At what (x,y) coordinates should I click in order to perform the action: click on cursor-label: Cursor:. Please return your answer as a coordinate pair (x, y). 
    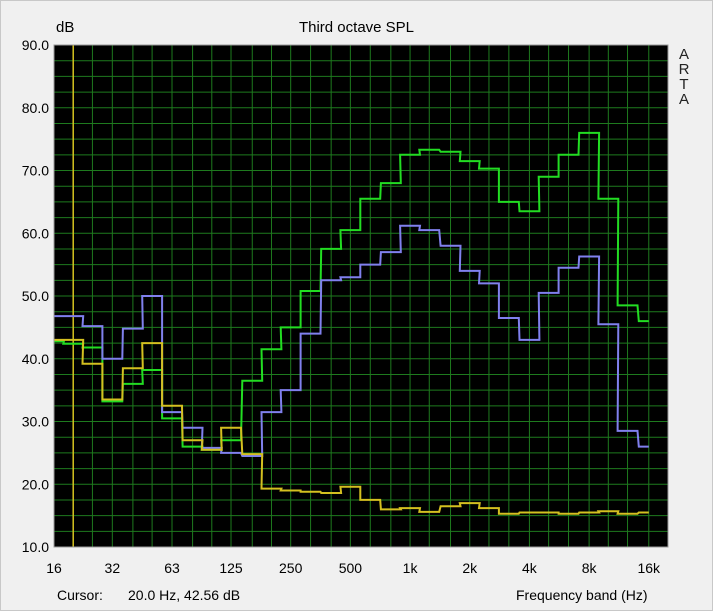
    Looking at the image, I should click on (80, 595).